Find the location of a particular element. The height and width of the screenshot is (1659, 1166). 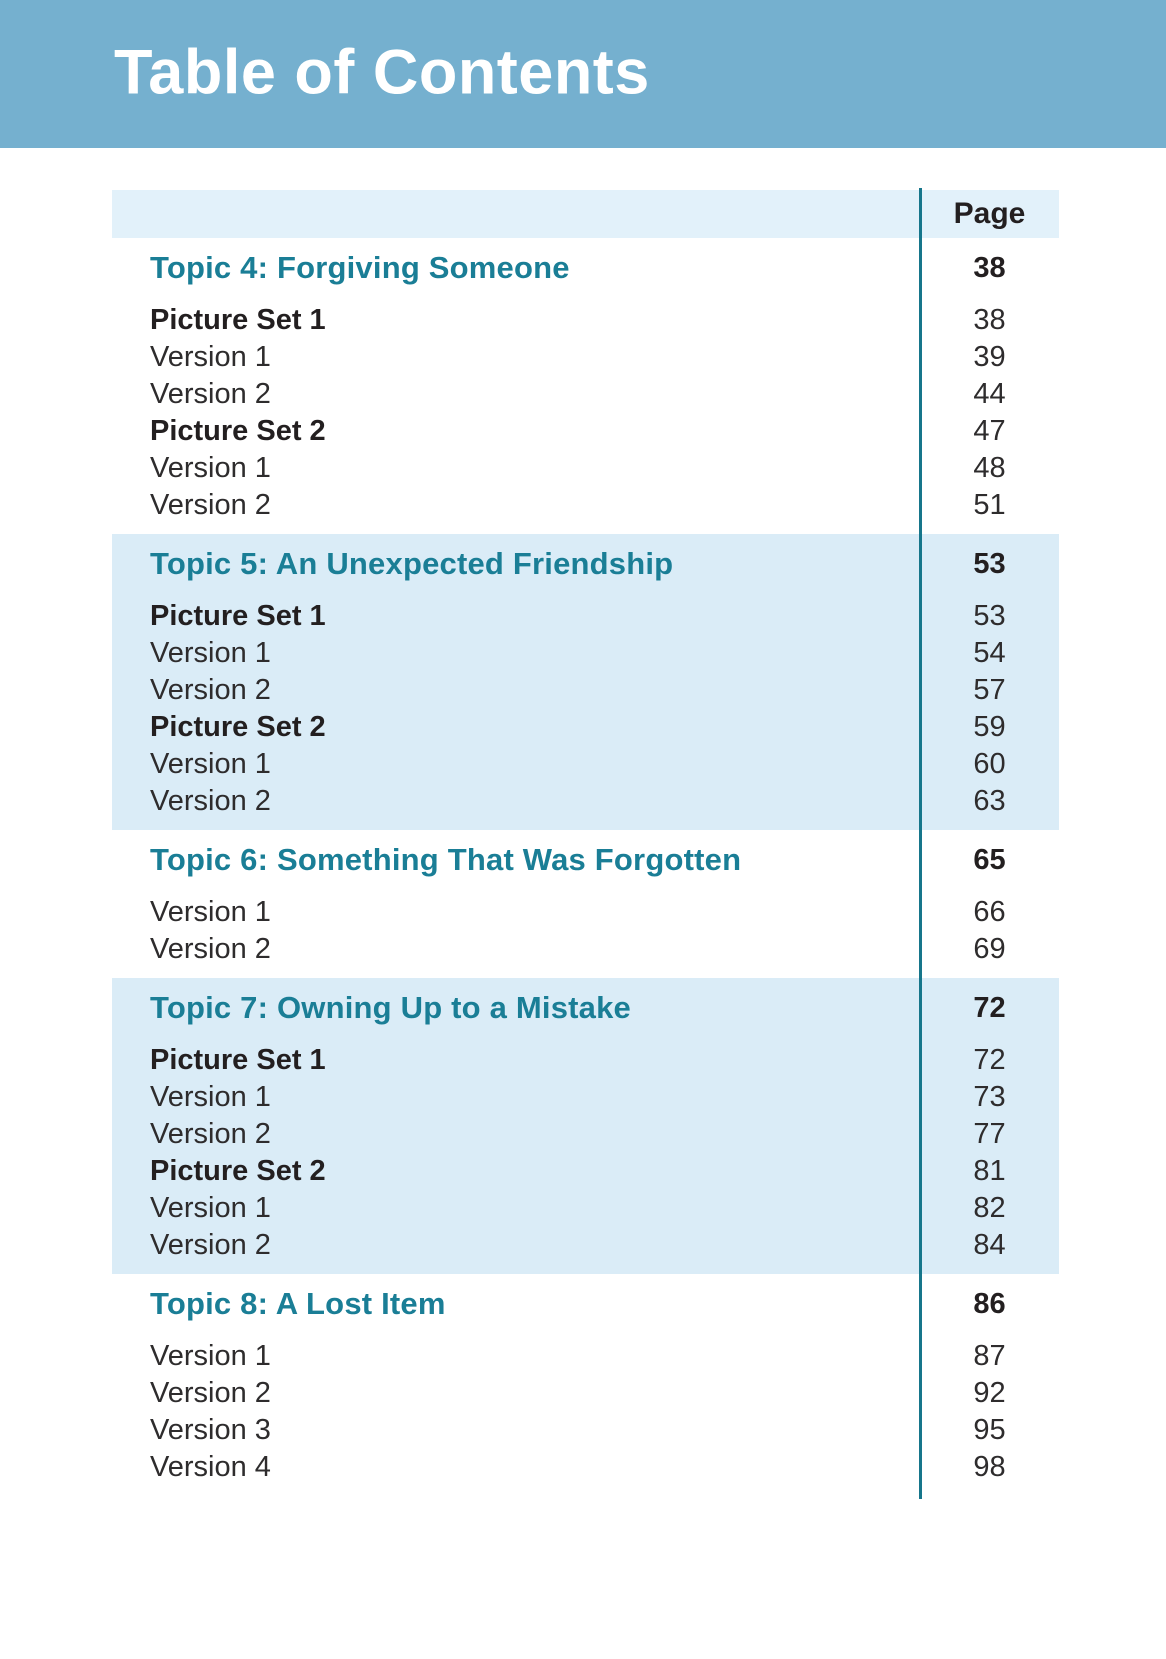

topic-title: Topic 6: Something That Was Forgotten is located at coordinates (446, 859).